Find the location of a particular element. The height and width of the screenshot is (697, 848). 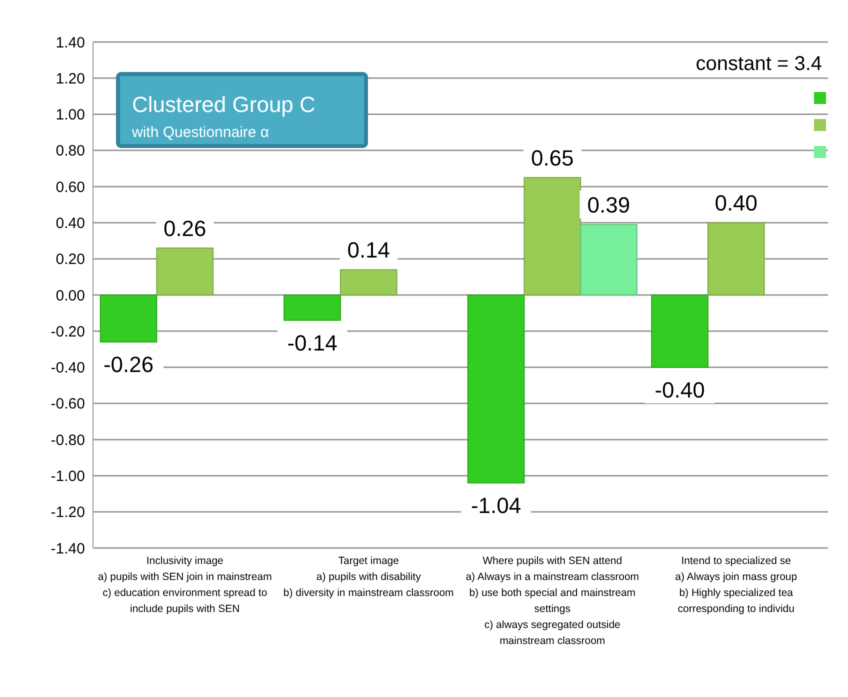

y-tick-label: 0.60 is located at coordinates (70, 187).